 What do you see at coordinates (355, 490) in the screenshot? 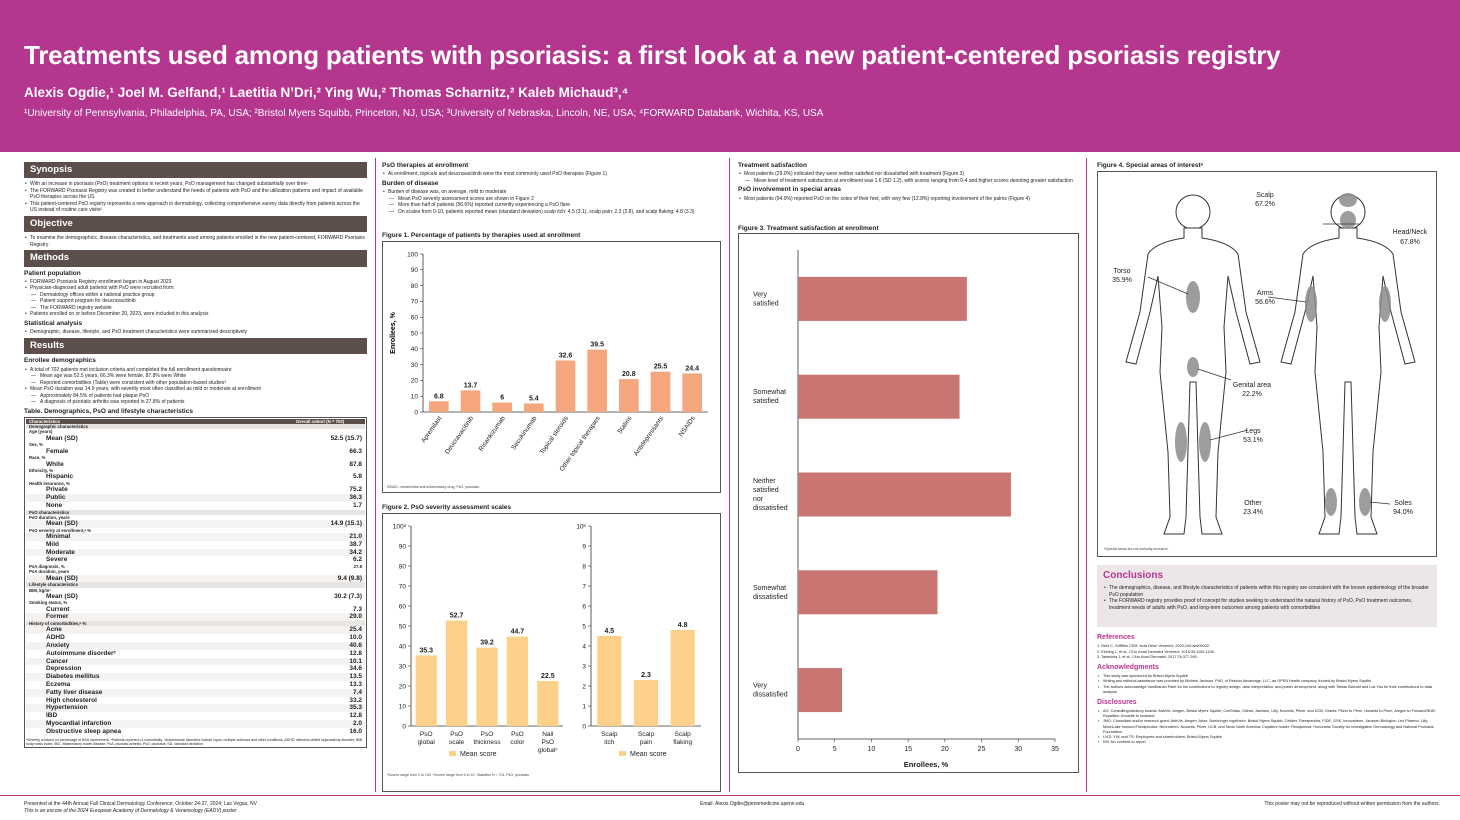
I see `table-cell-value: 75.2` at bounding box center [355, 490].